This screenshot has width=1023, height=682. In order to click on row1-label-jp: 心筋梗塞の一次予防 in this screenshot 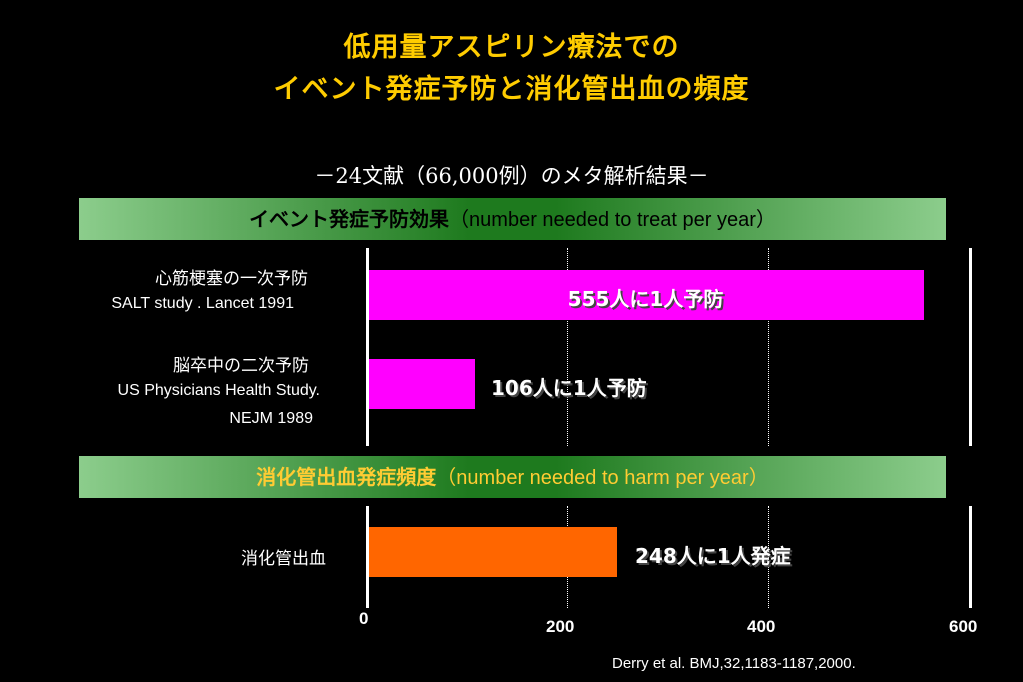, I will do `click(231, 279)`.